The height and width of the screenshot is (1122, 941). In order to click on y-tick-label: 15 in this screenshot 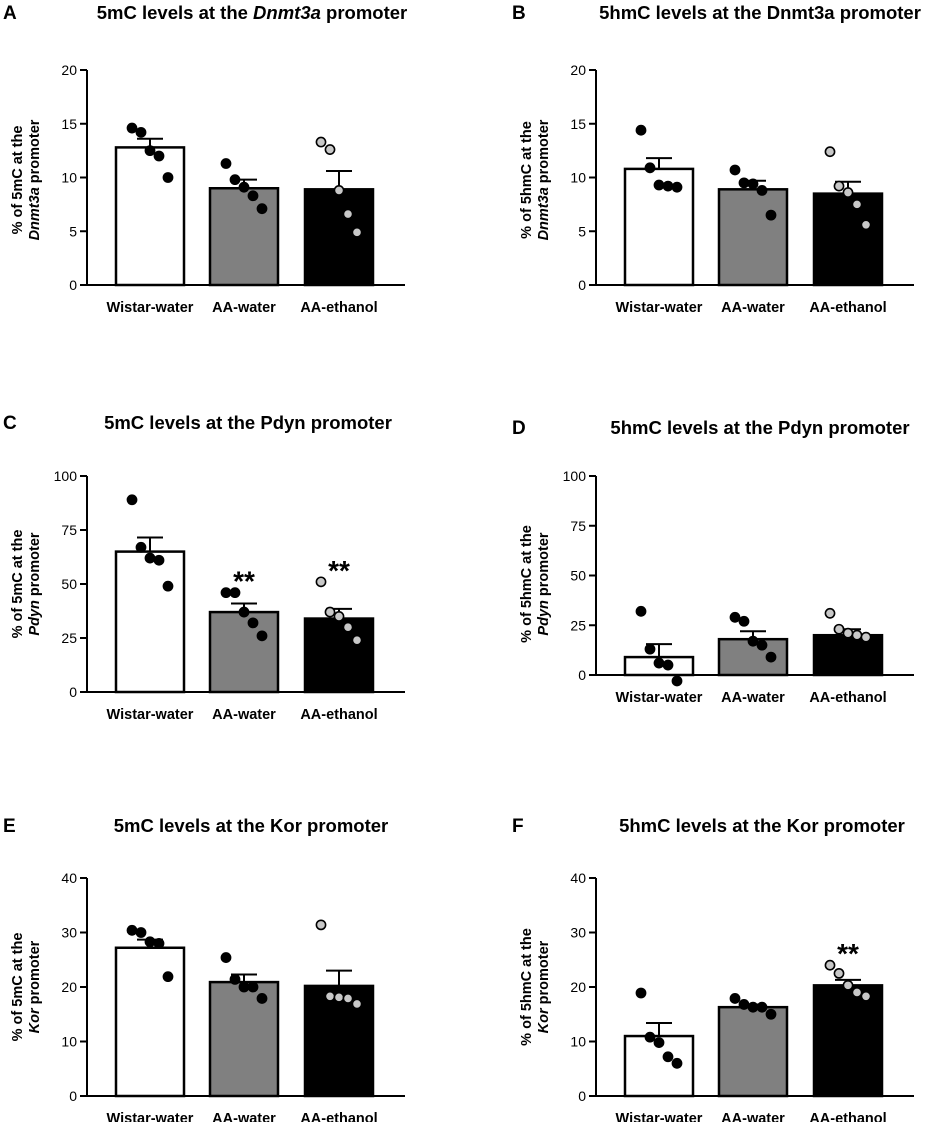, I will do `click(578, 124)`.